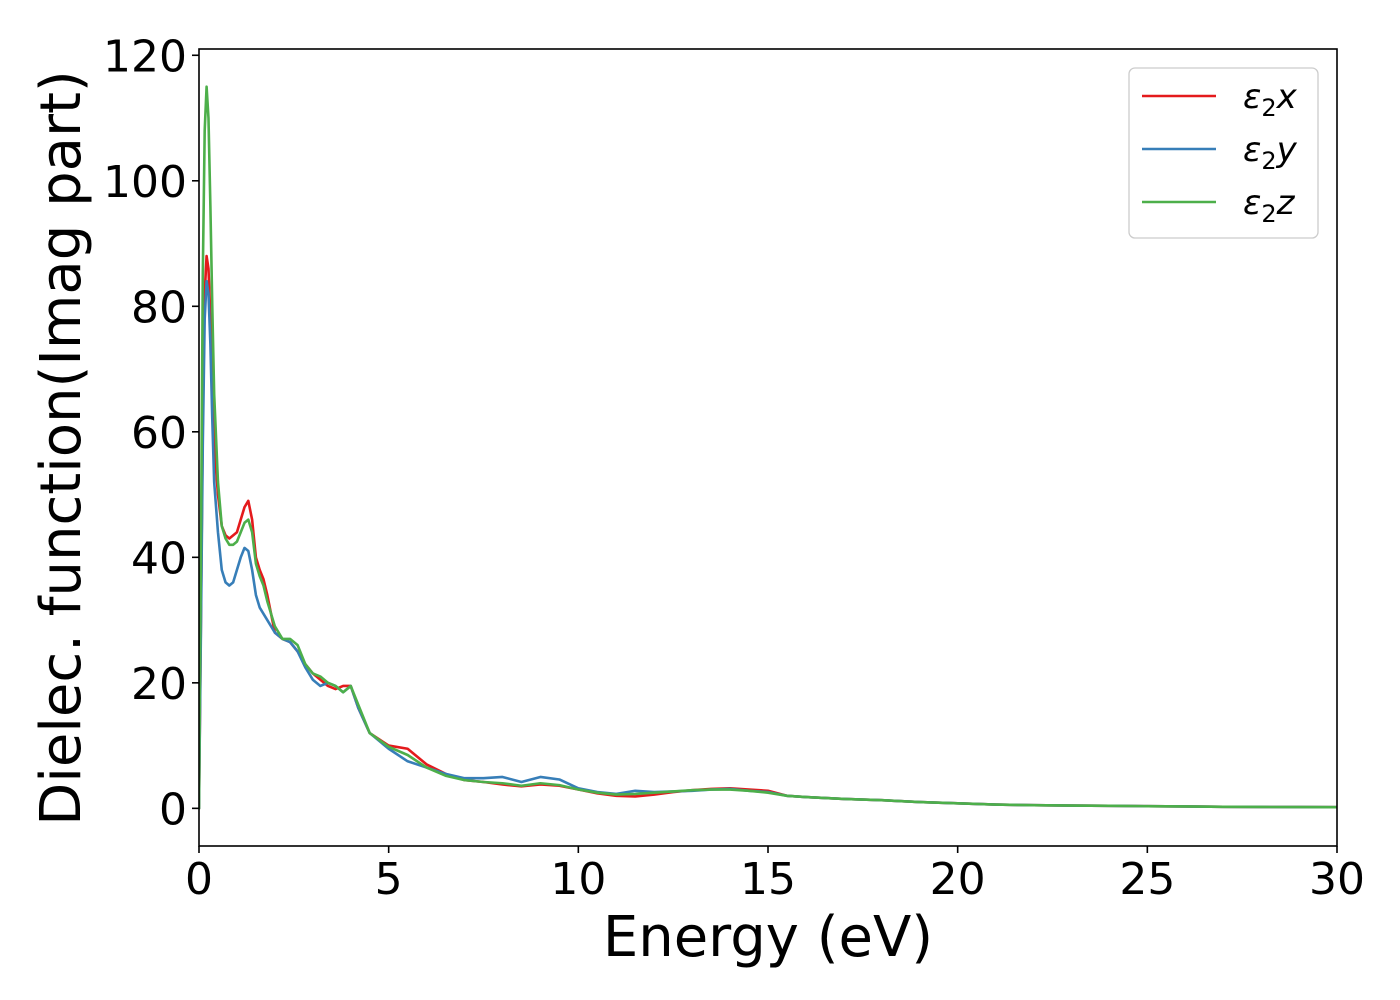 The width and height of the screenshot is (1400, 1000). What do you see at coordinates (768, 937) in the screenshot?
I see `x-axis-label: Energy (eV)` at bounding box center [768, 937].